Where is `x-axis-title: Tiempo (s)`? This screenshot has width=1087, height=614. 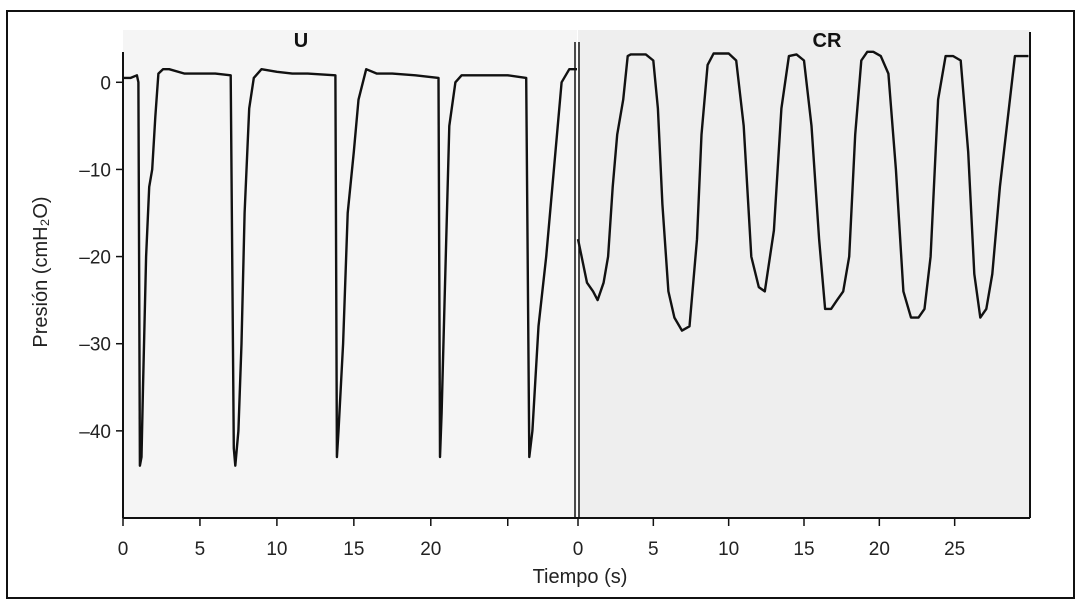
x-axis-title: Tiempo (s) is located at coordinates (580, 577).